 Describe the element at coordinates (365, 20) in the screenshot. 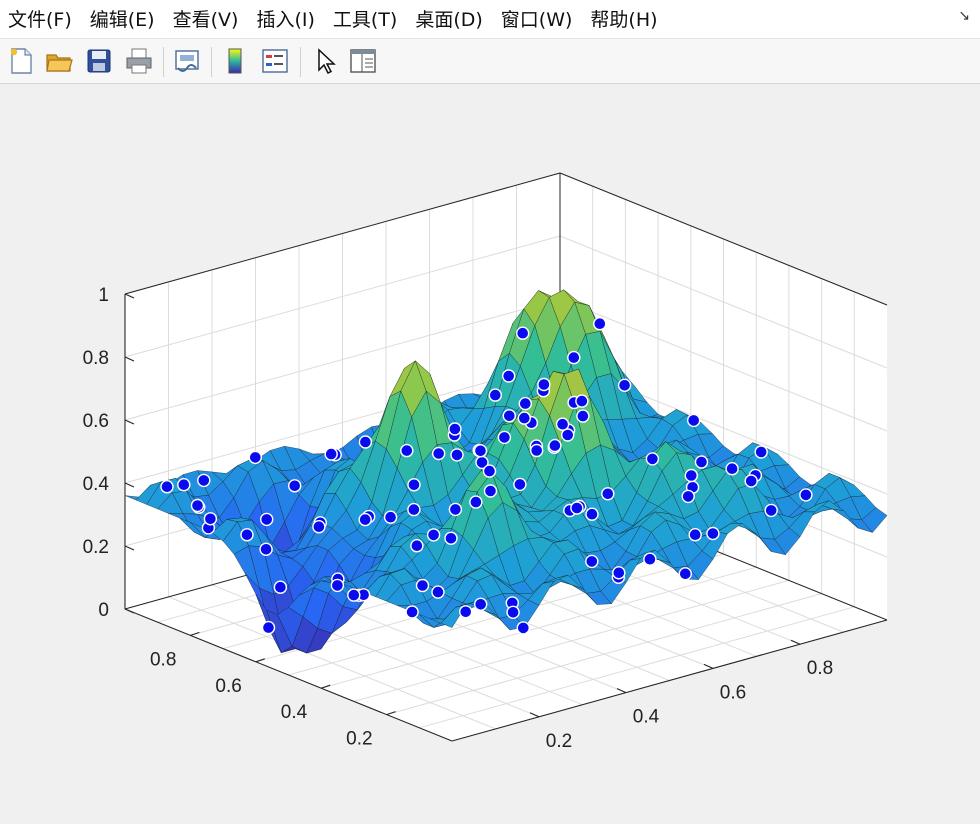

I see `menu-tools: 工具(T)` at that location.